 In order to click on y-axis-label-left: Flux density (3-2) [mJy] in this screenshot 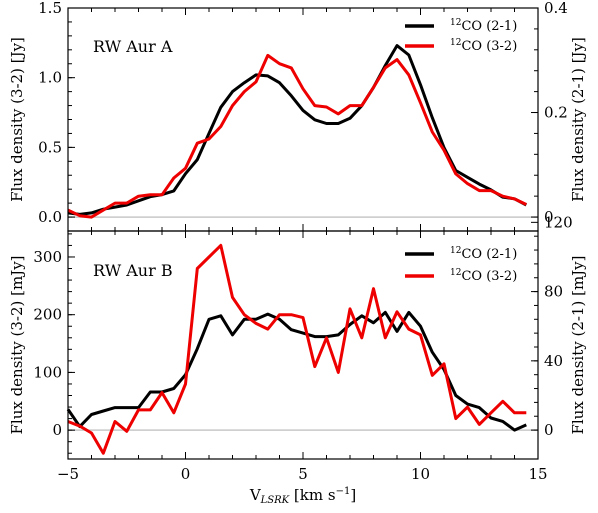, I will do `click(17, 344)`.